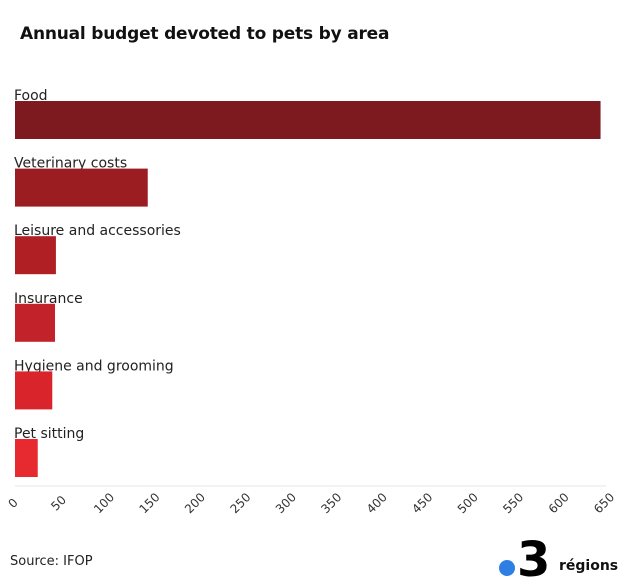 This screenshot has width=633, height=588. Describe the element at coordinates (104, 503) in the screenshot. I see `x-tick-label: 100` at that location.